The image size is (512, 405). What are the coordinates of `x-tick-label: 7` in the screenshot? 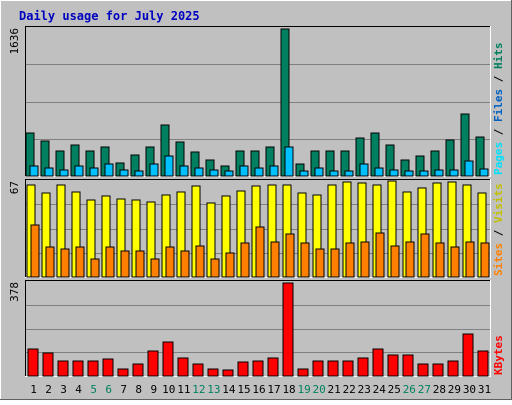 It's located at (123, 389).